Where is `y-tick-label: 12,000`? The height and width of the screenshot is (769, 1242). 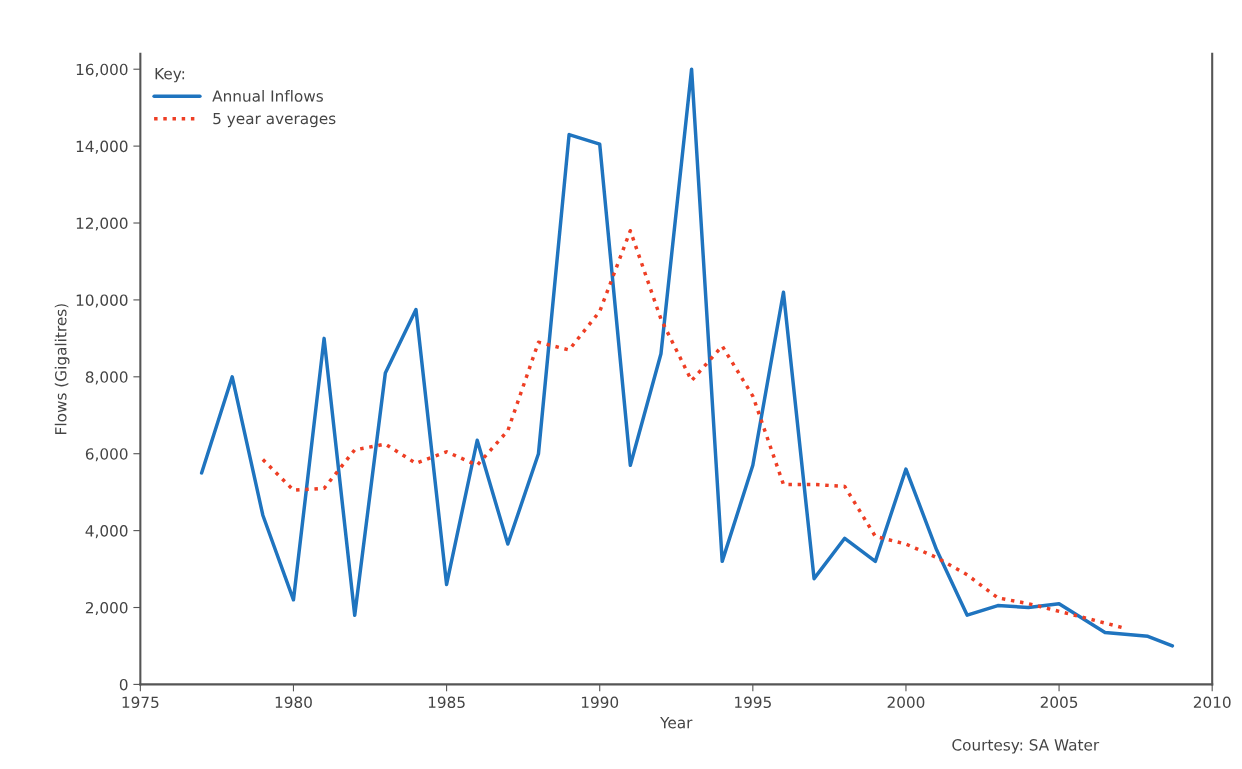 y-tick-label: 12,000 is located at coordinates (102, 224).